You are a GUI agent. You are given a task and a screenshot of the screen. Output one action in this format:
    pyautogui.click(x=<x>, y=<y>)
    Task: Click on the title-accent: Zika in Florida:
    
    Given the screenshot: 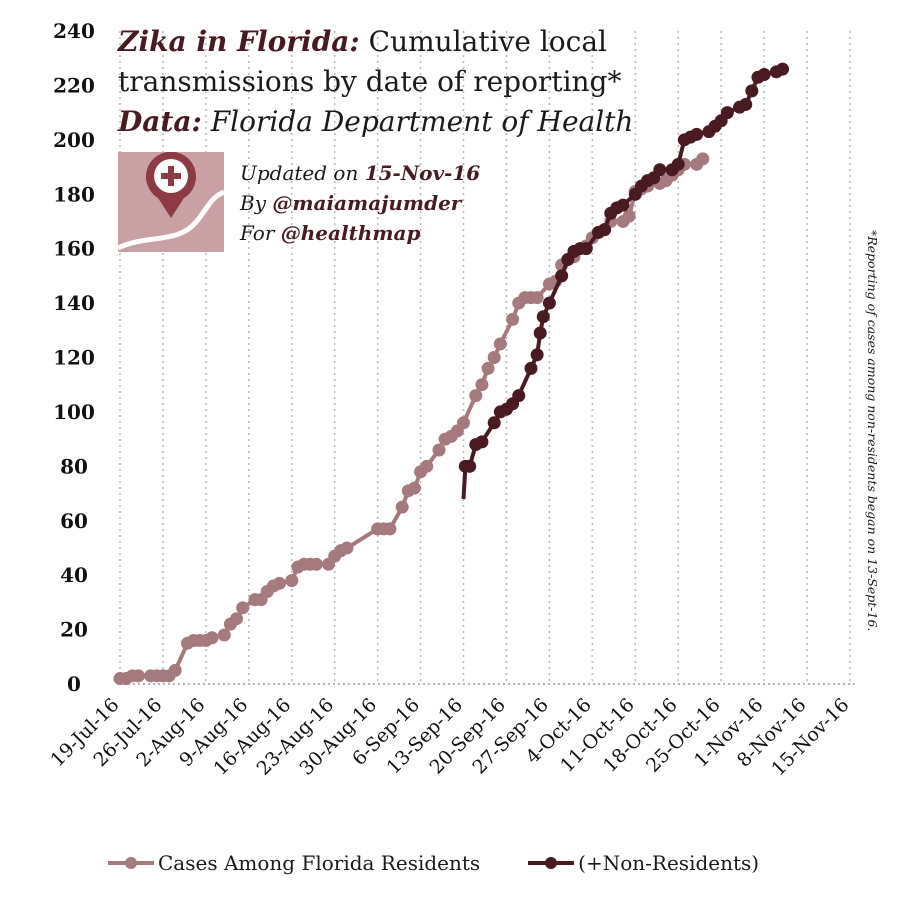 What is the action you would take?
    pyautogui.click(x=239, y=41)
    